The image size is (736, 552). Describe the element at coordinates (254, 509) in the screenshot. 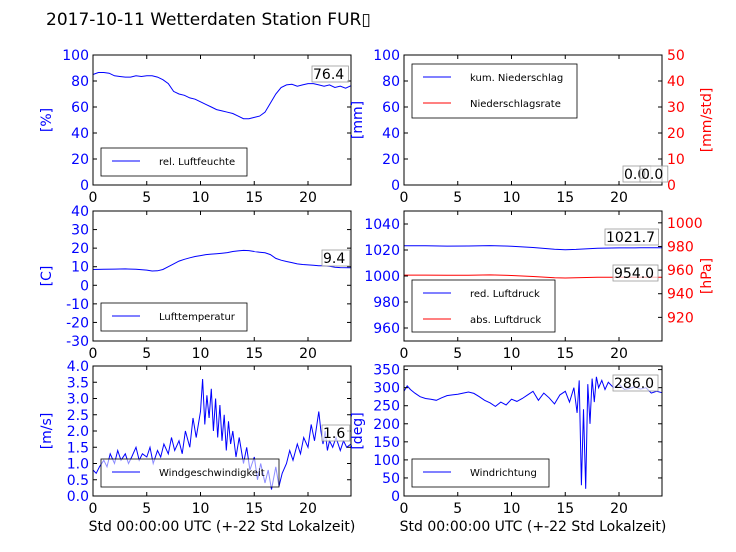

I see `windspeed-xtick-label: 15` at that location.